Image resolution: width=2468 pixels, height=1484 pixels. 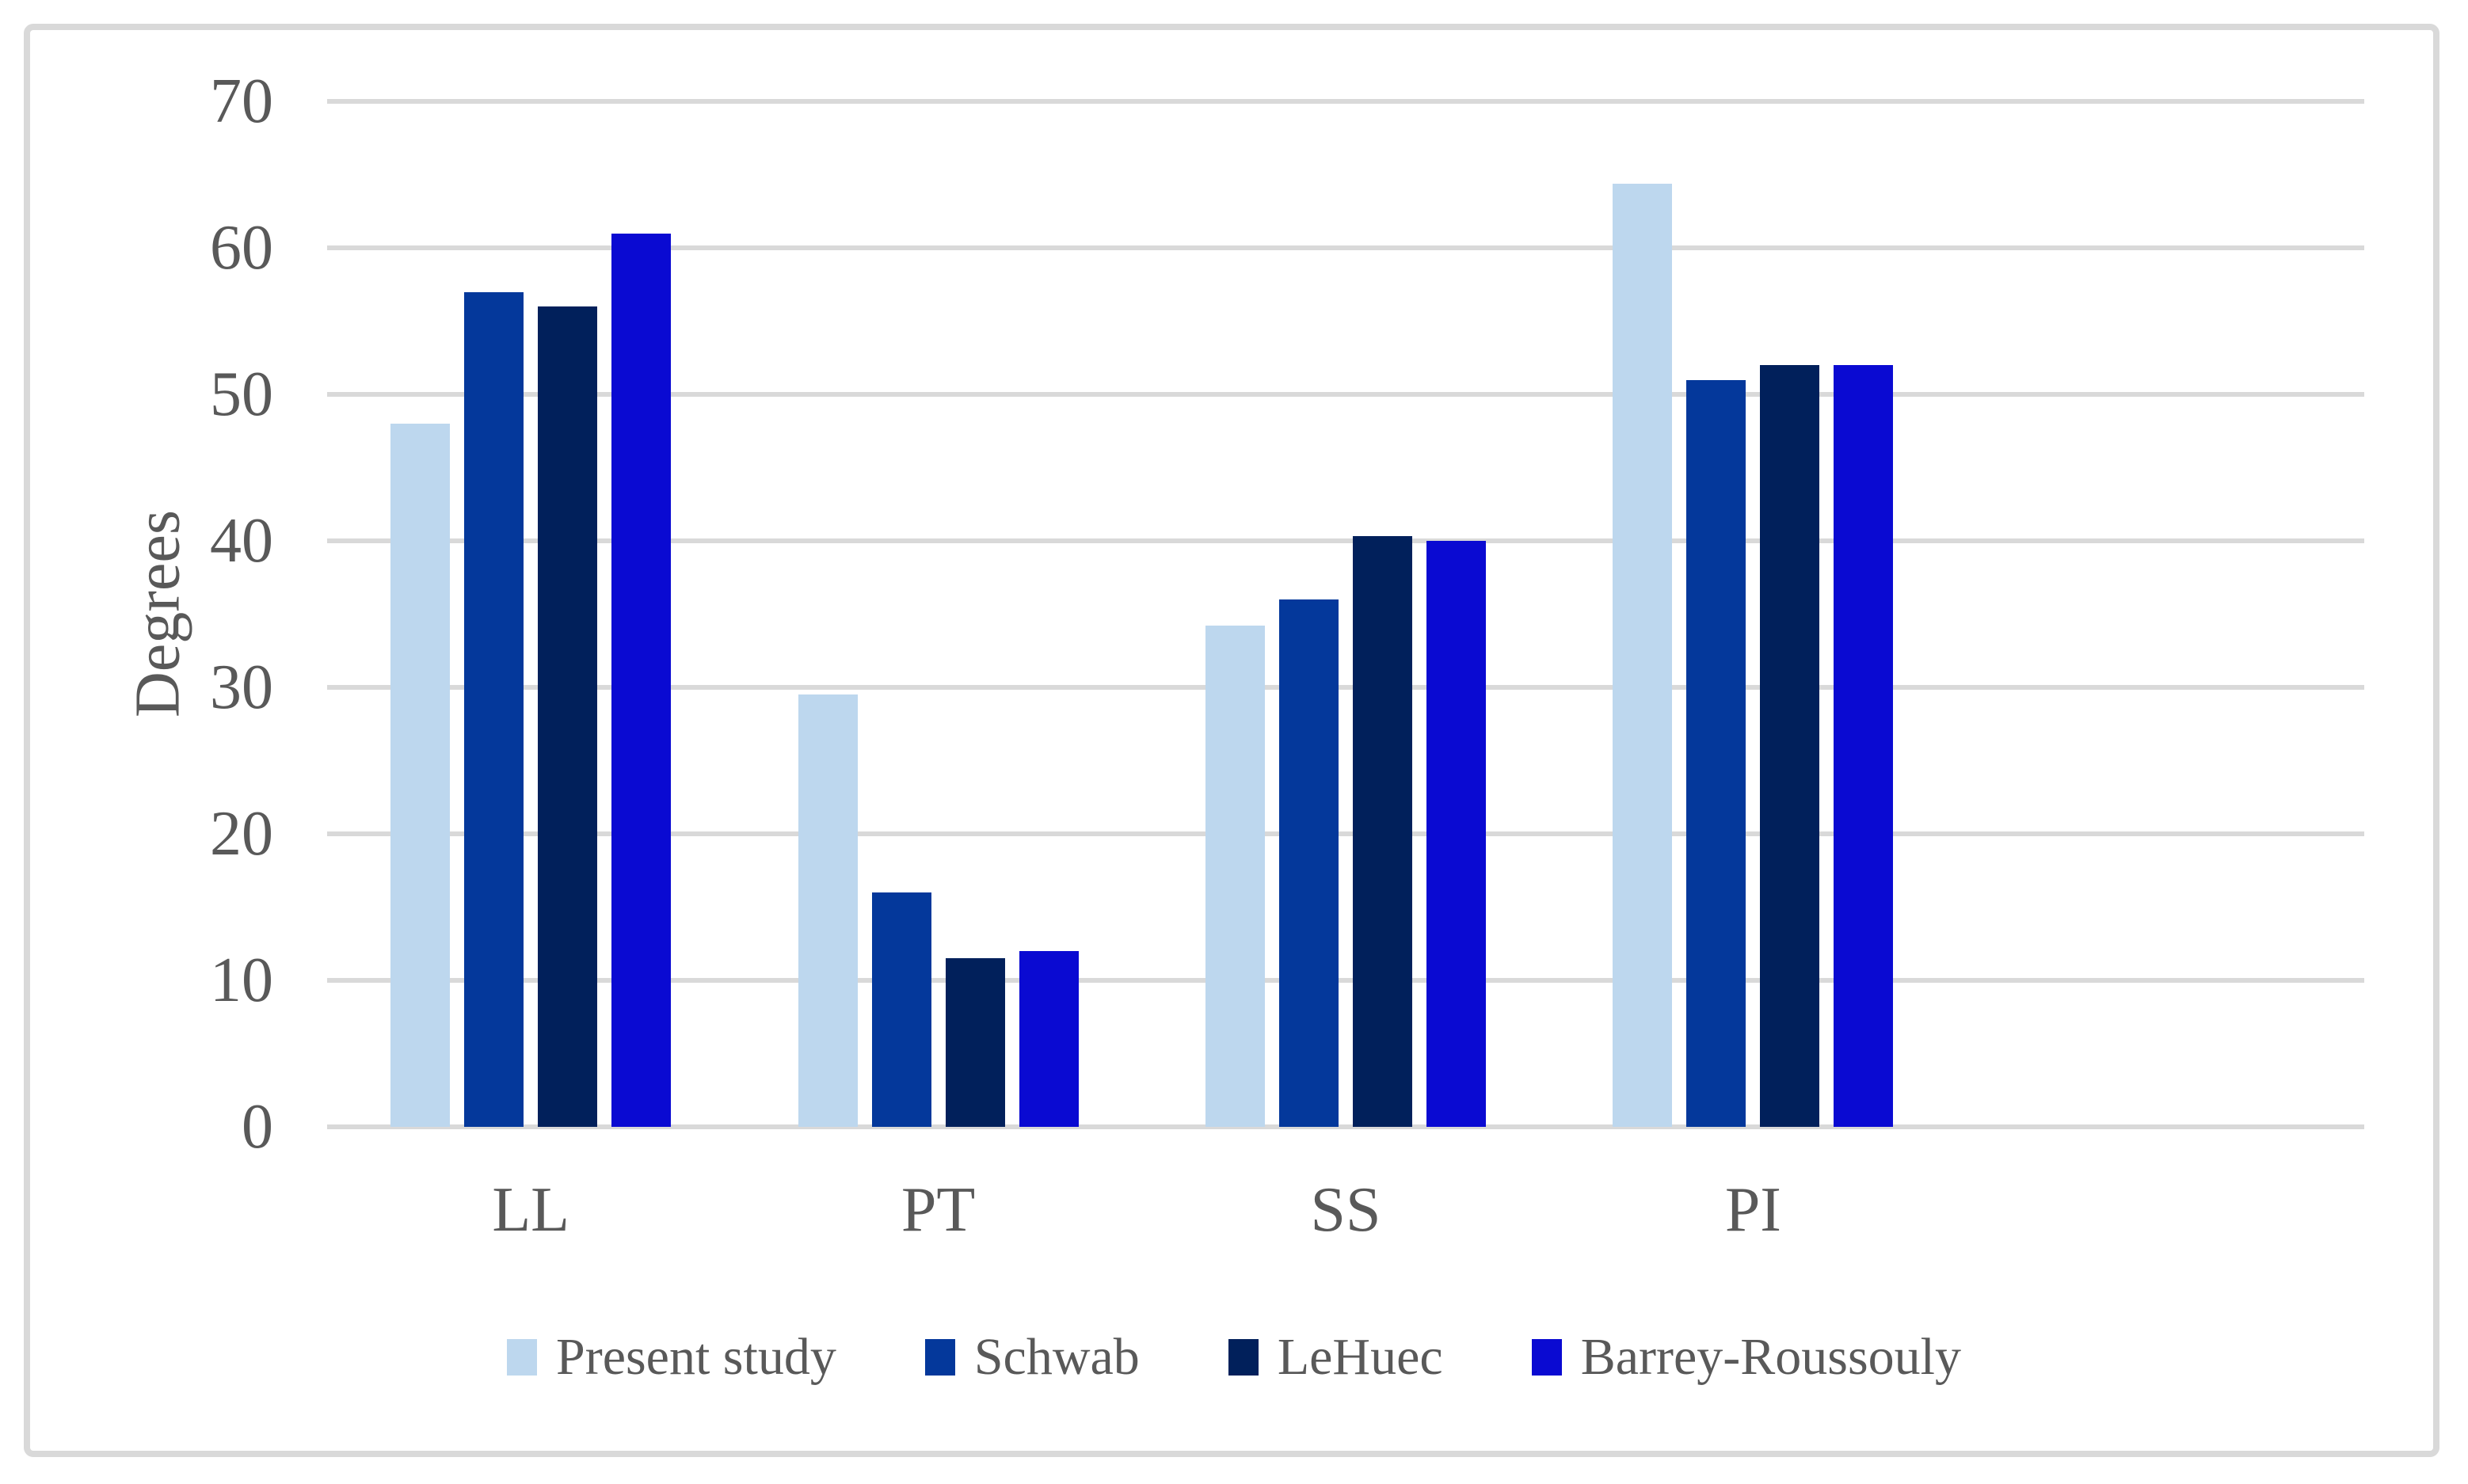 I want to click on x-axis-label-LL: LL, so click(x=531, y=1210).